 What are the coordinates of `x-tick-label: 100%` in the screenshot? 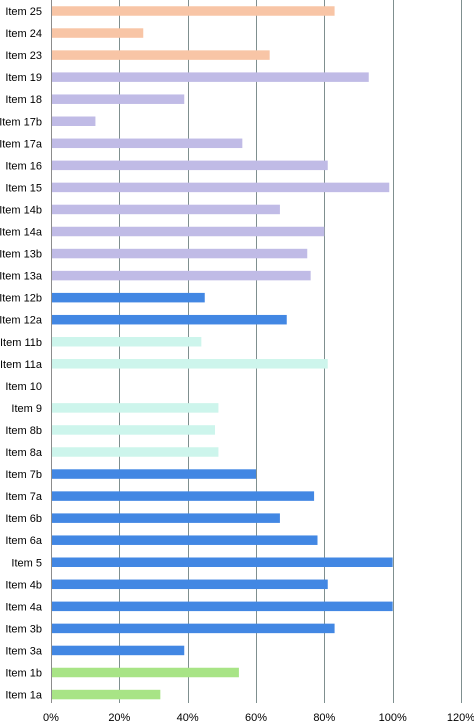 It's located at (393, 718).